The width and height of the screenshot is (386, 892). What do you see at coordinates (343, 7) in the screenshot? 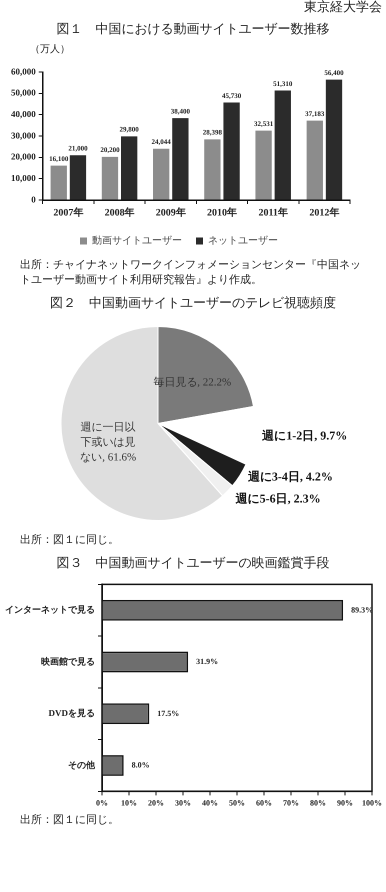
I see `text: 東京経大学会` at bounding box center [343, 7].